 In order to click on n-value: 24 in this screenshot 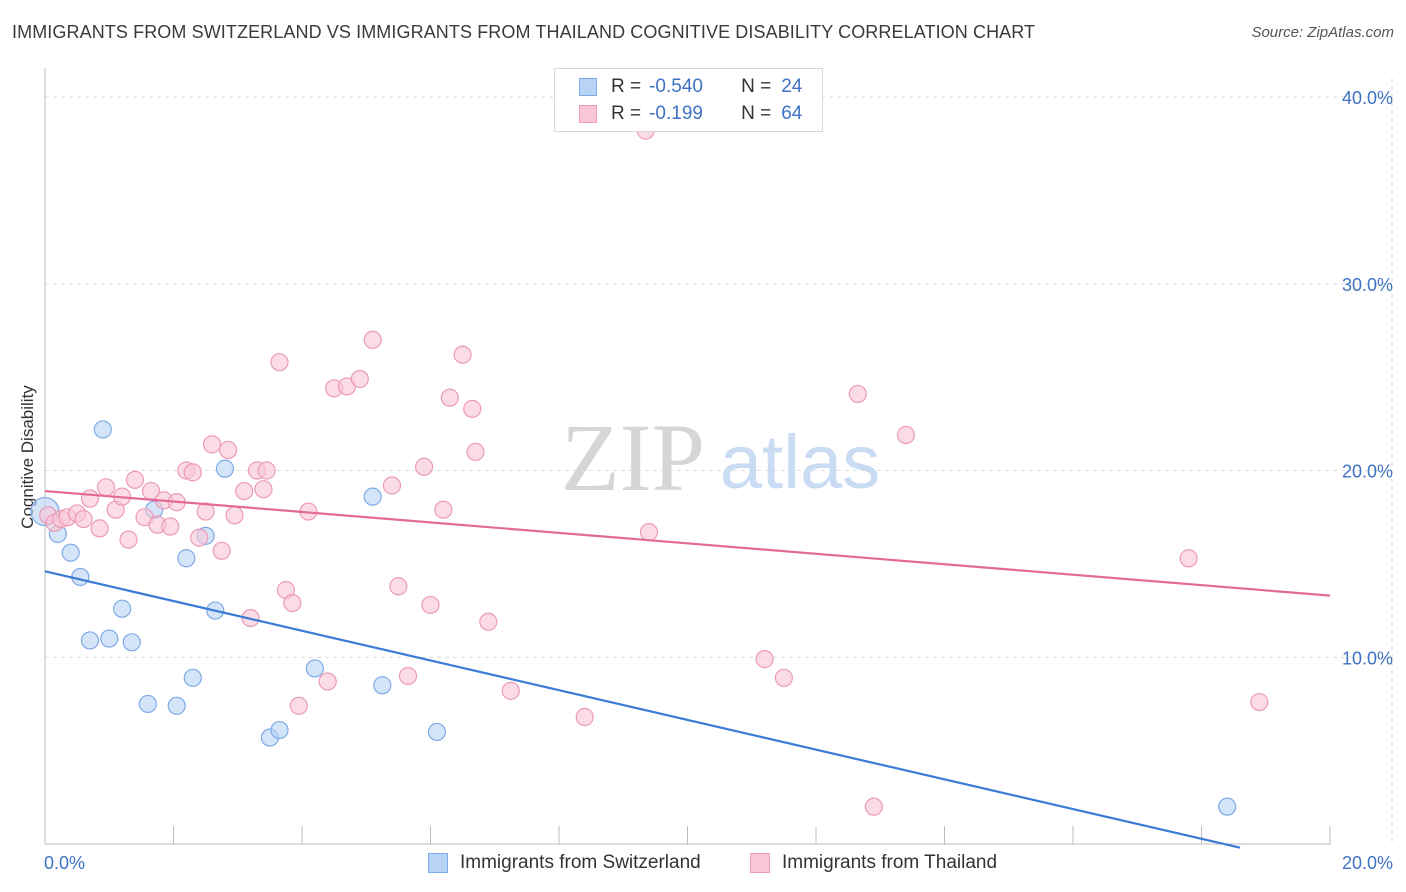, I will do `click(792, 86)`.